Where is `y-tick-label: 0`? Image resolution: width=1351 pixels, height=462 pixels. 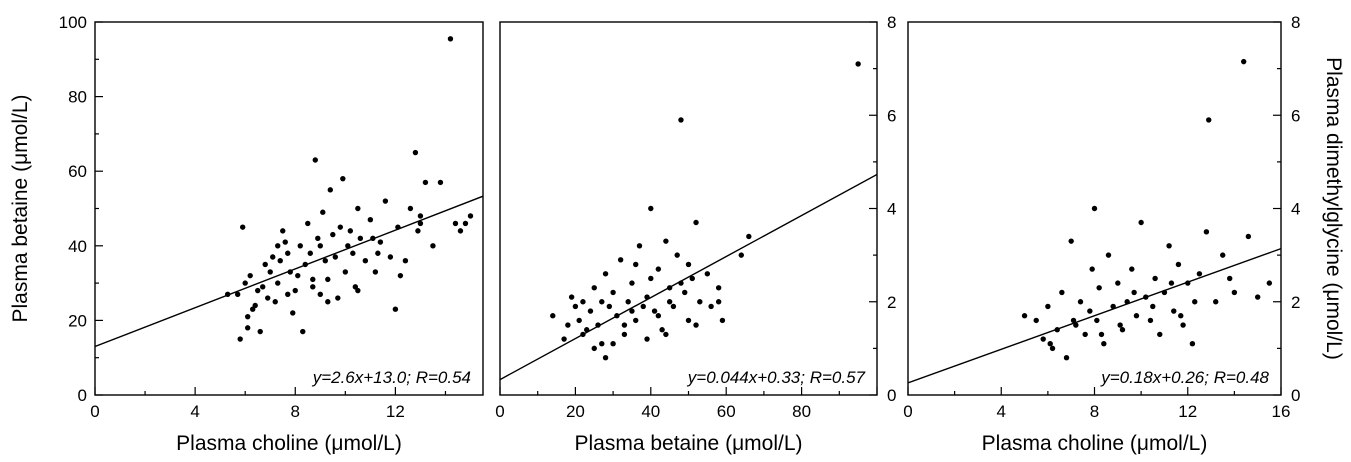
y-tick-label: 0 is located at coordinates (82, 395).